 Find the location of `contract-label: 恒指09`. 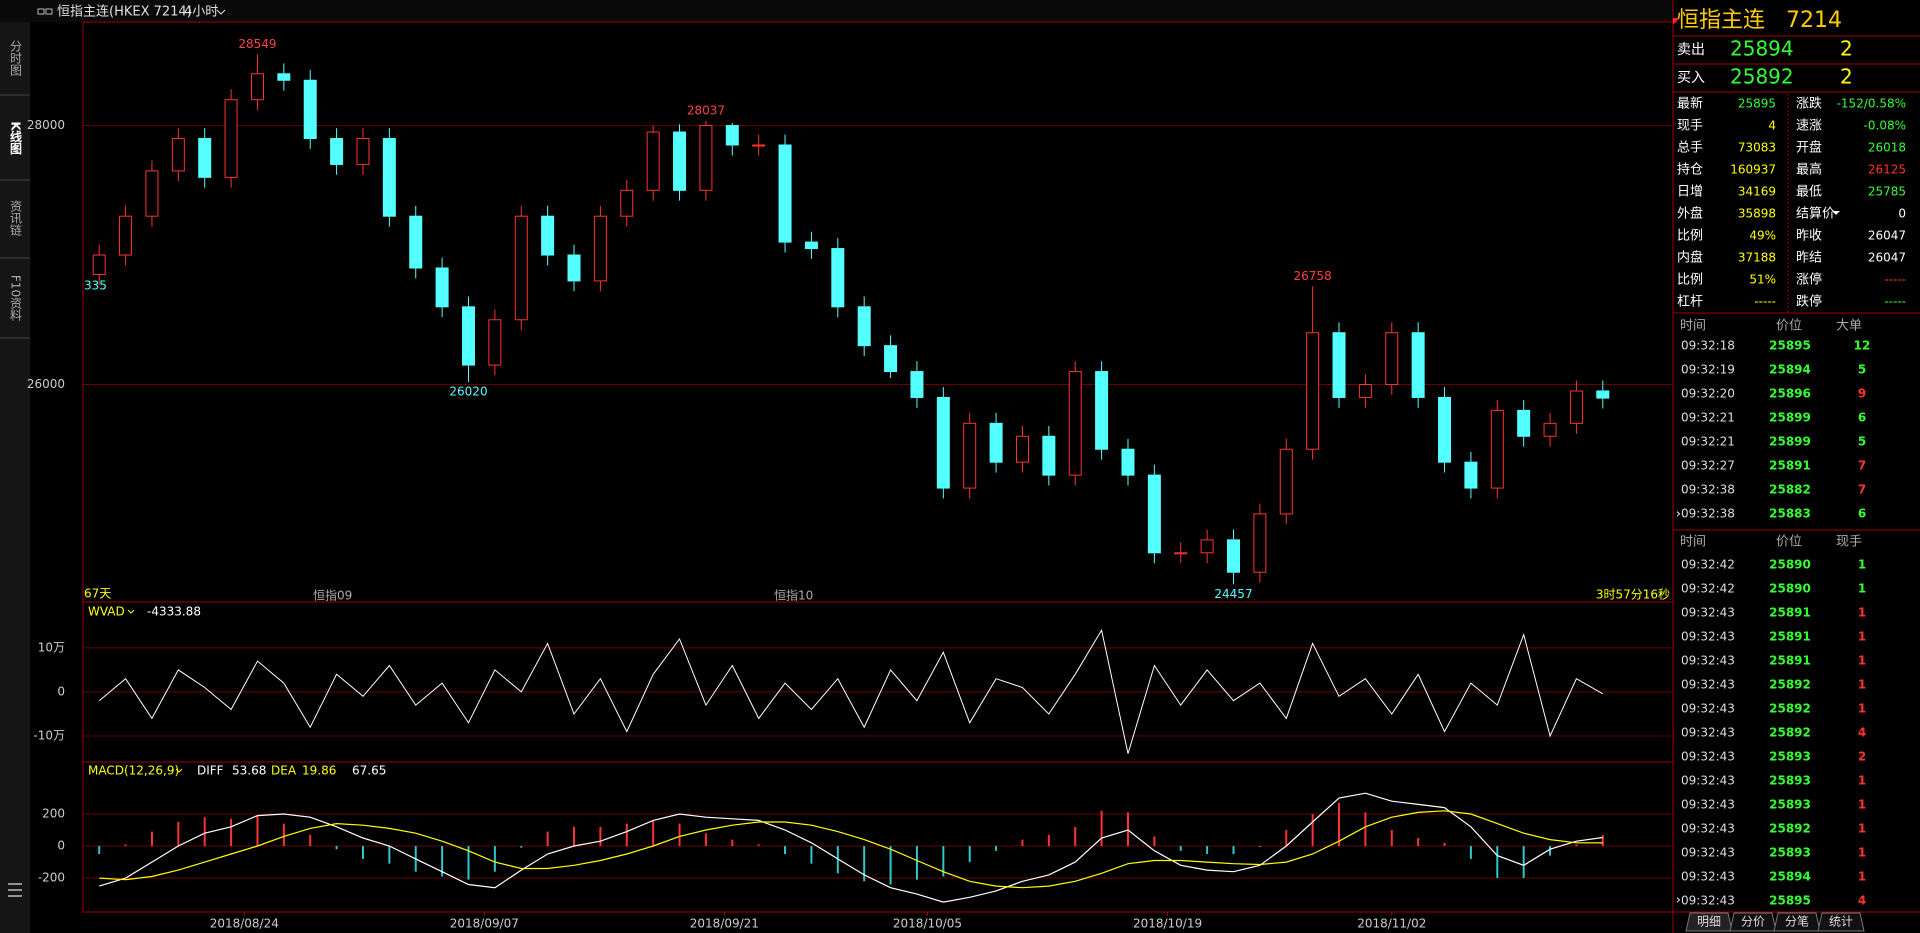

contract-label: 恒指09 is located at coordinates (332, 595).